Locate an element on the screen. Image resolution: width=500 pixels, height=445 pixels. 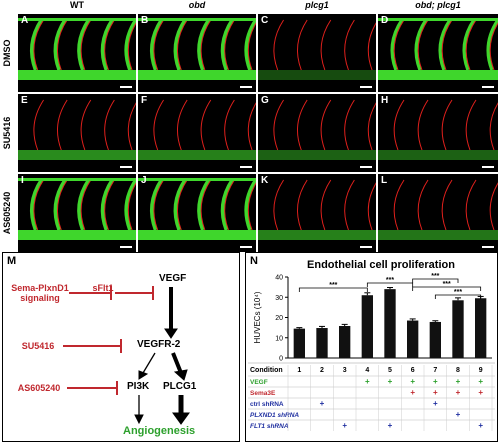
panel-letter: F is located at coordinates (144, 100).